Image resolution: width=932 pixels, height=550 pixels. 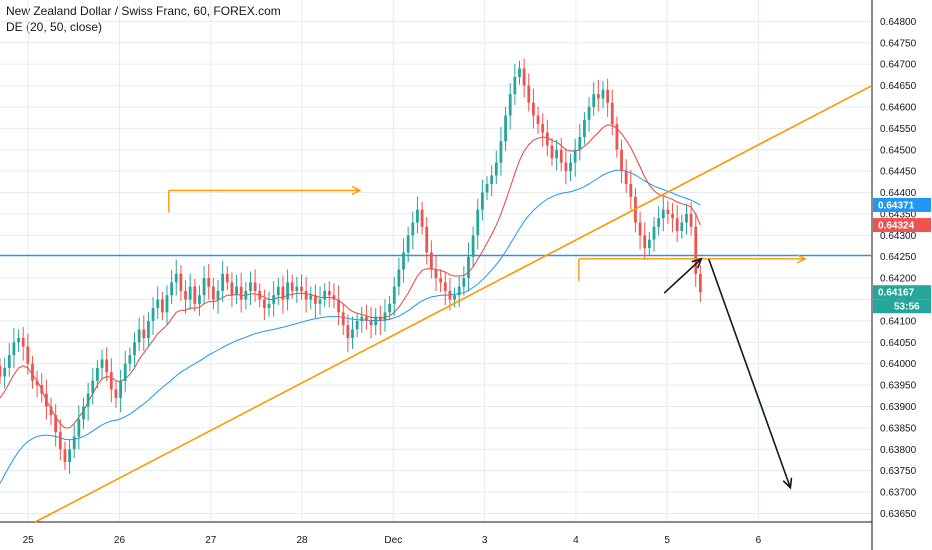 What do you see at coordinates (393, 540) in the screenshot?
I see `x-tick-label: Dec` at bounding box center [393, 540].